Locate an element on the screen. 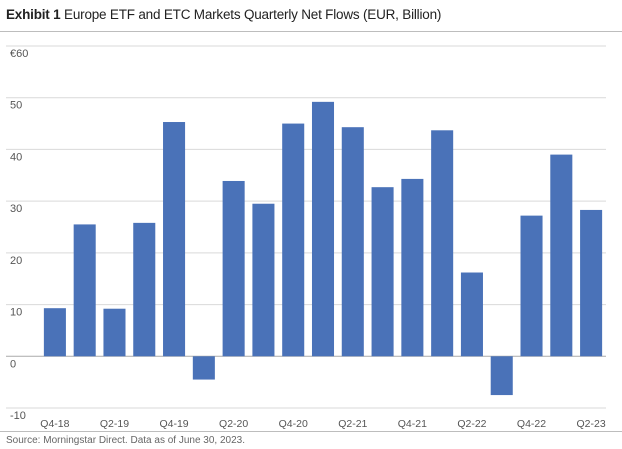 Image resolution: width=622 pixels, height=449 pixels. x-tick-label: Q4-18 is located at coordinates (54, 424).